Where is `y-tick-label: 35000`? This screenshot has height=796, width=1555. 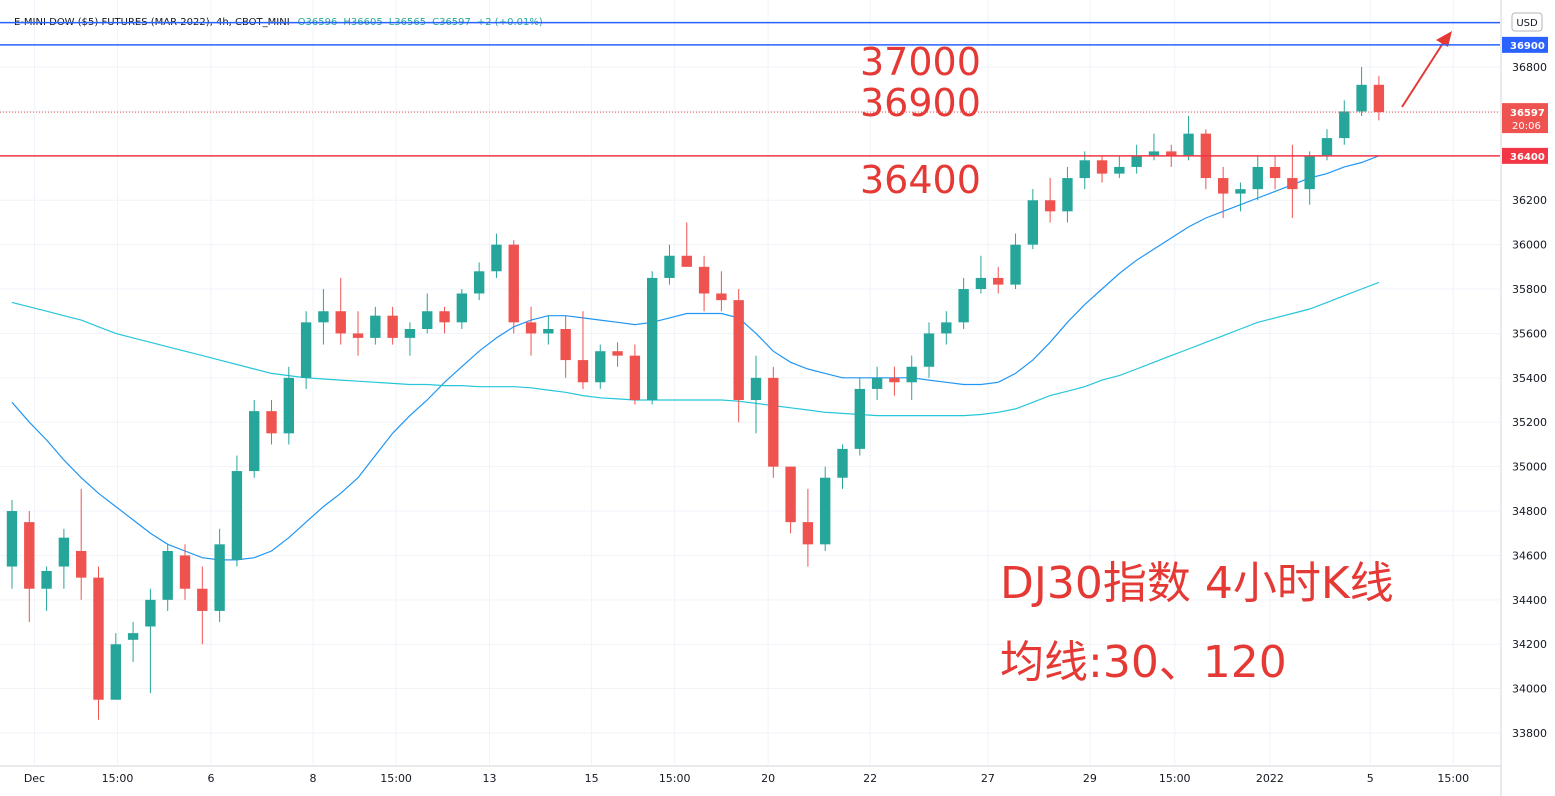 y-tick-label: 35000 is located at coordinates (1529, 467).